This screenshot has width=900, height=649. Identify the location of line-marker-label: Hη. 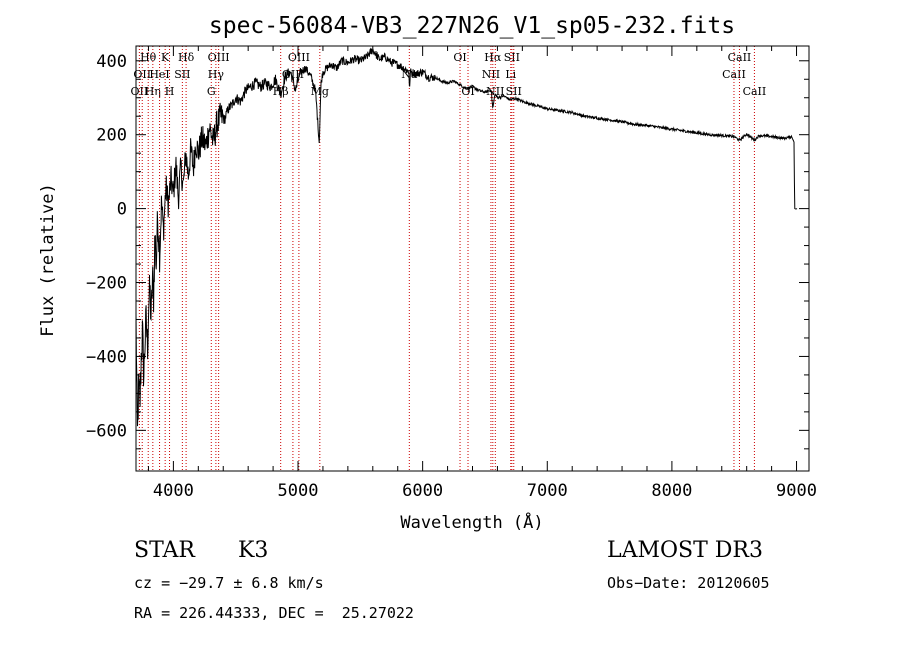
(153, 91).